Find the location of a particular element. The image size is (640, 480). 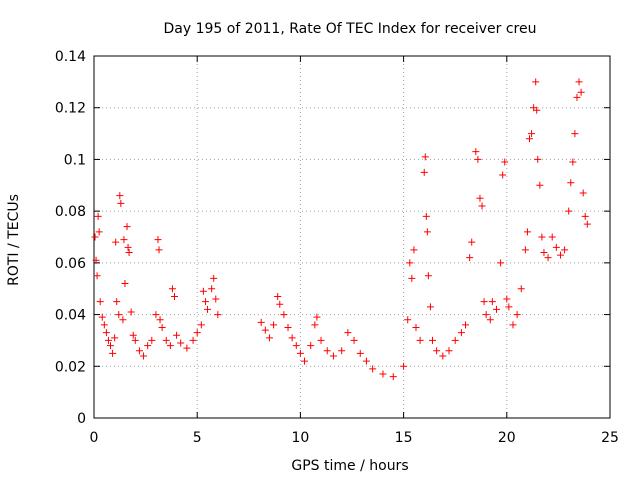

y-tick-label: 0.14 is located at coordinates (70, 57).